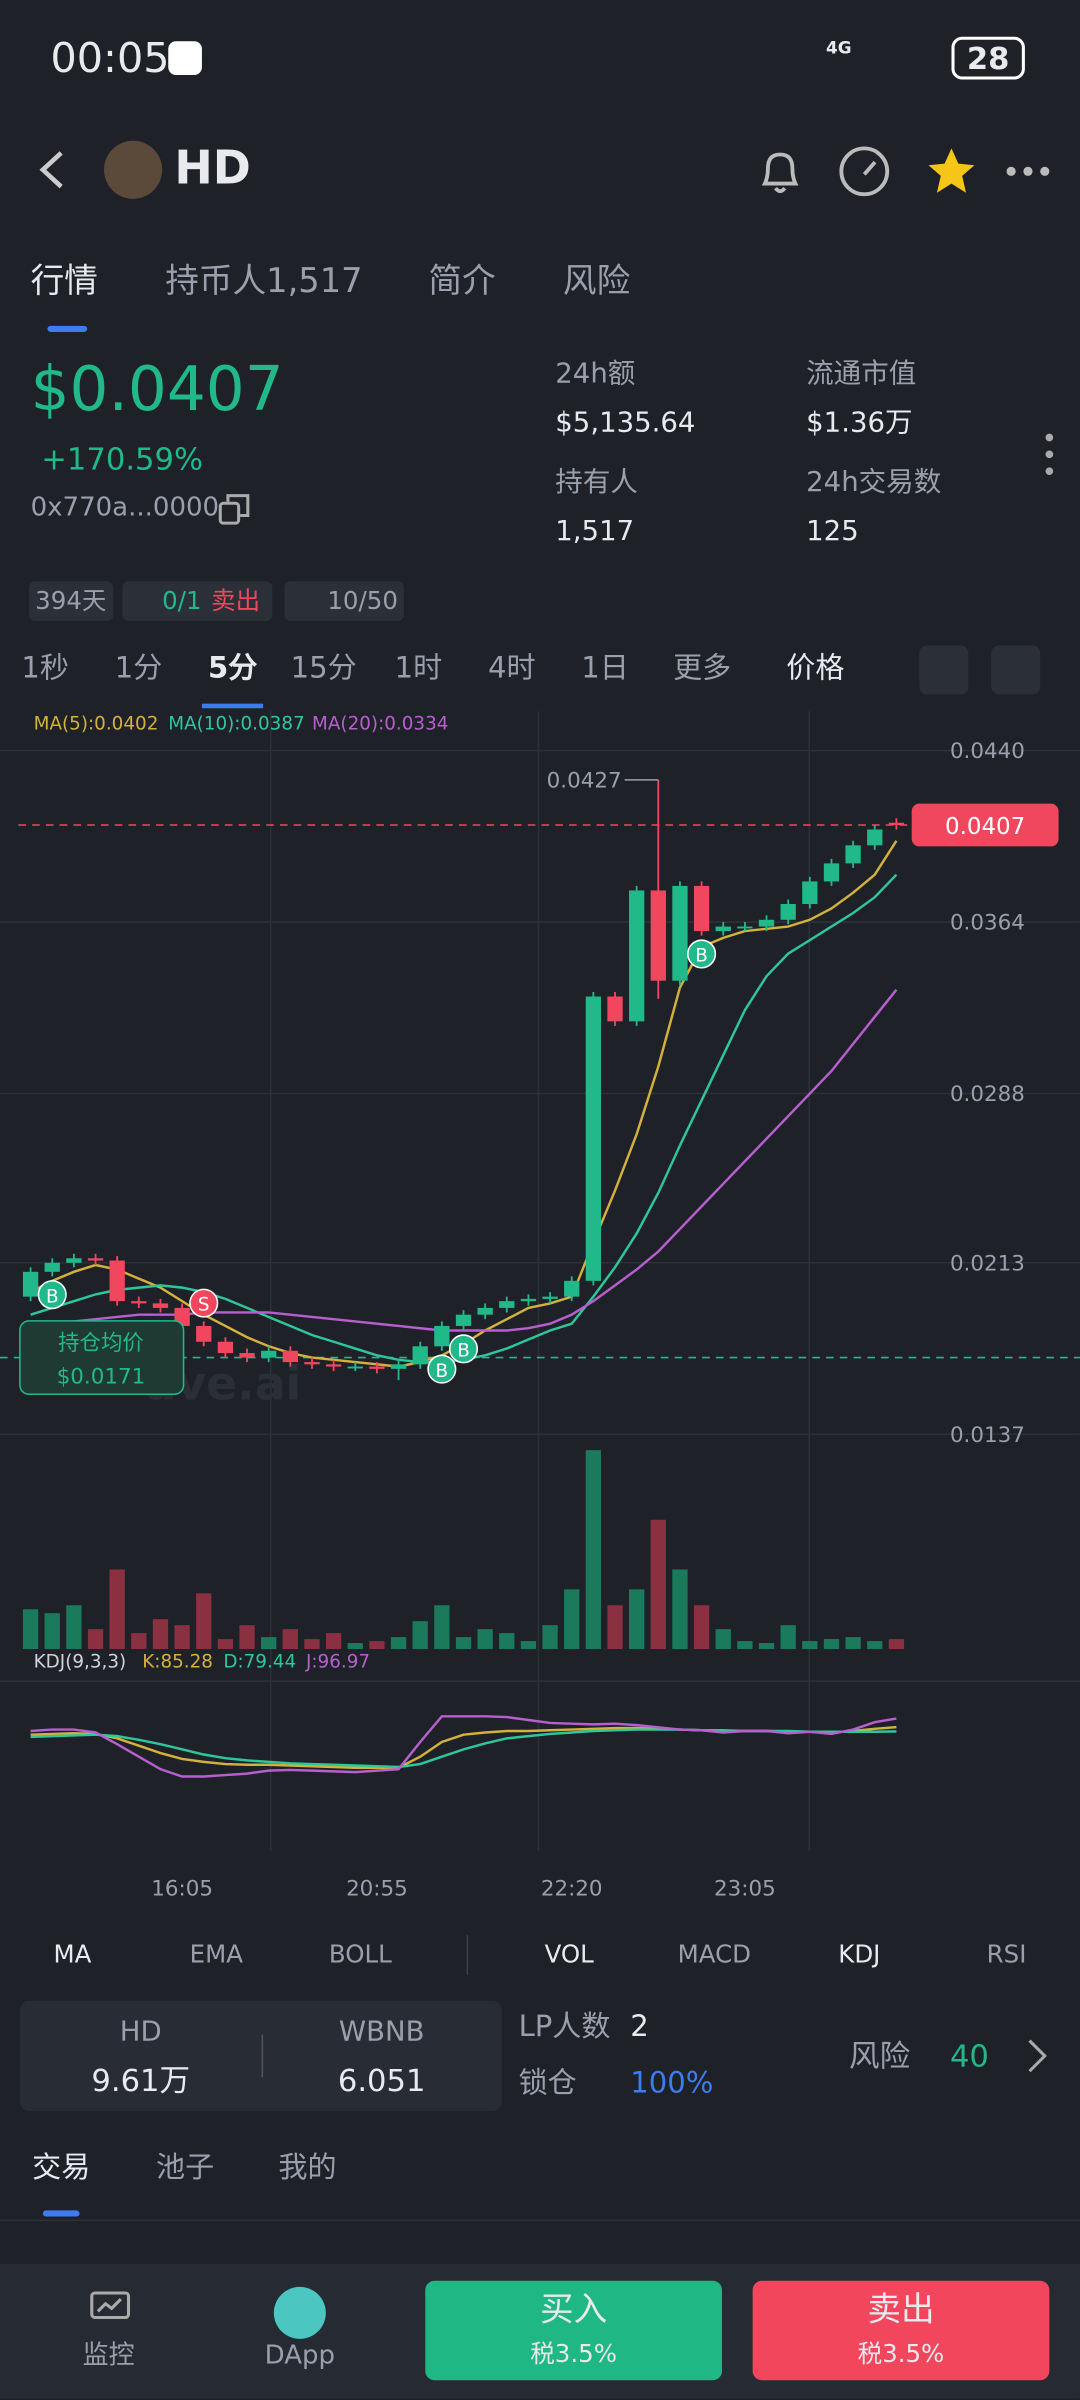 The height and width of the screenshot is (2400, 1080). Describe the element at coordinates (45, 668) in the screenshot. I see `interval: 1秒` at that location.